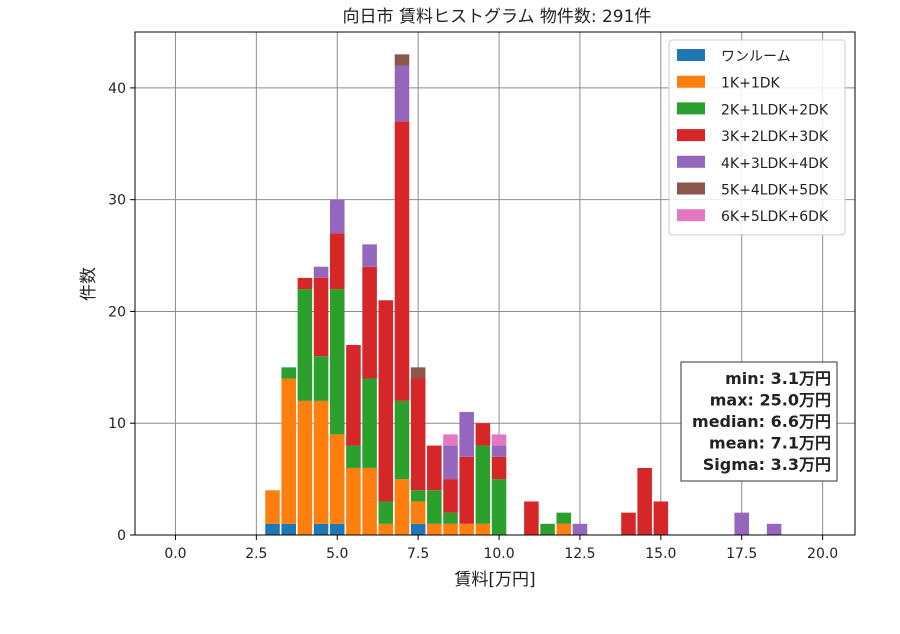  What do you see at coordinates (770, 400) in the screenshot?
I see `stat-line: max: 25.0万円` at bounding box center [770, 400].